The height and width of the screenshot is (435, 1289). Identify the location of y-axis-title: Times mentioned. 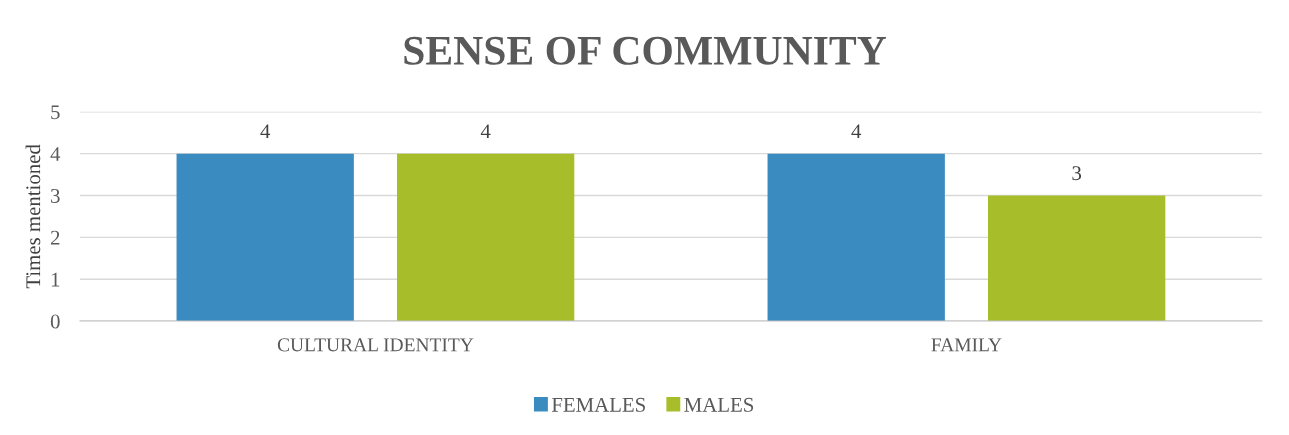
(33, 216).